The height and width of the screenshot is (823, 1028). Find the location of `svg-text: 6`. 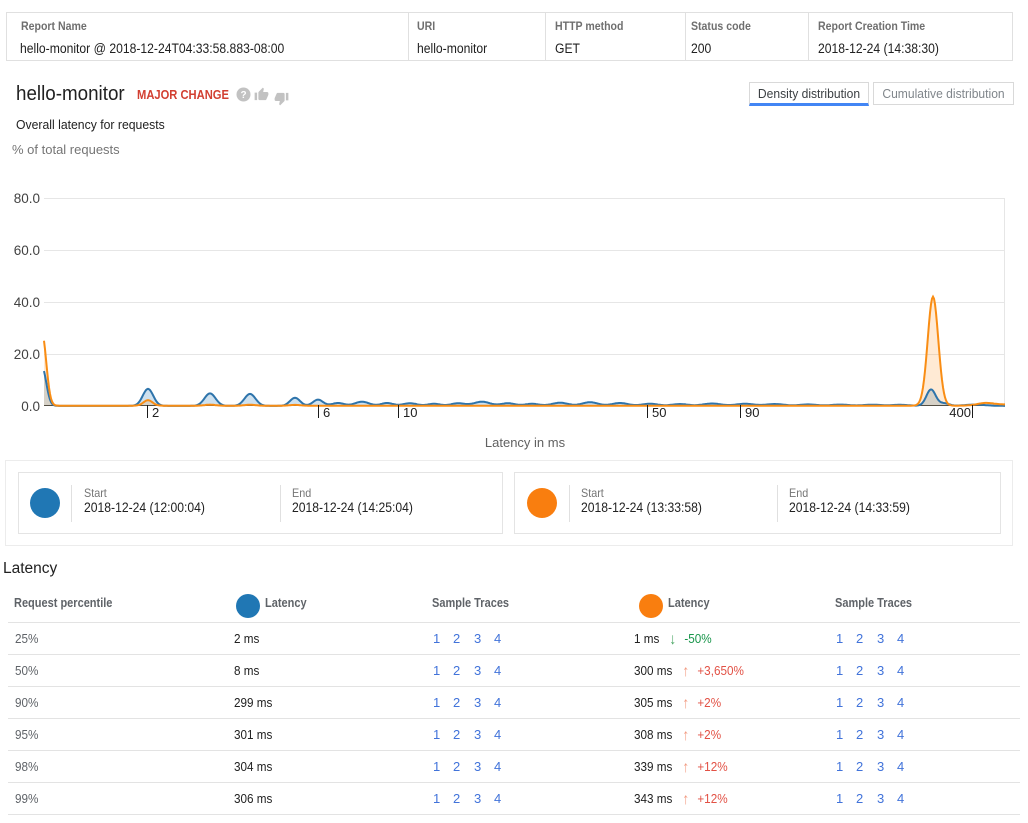

svg-text: 6 is located at coordinates (326, 412).